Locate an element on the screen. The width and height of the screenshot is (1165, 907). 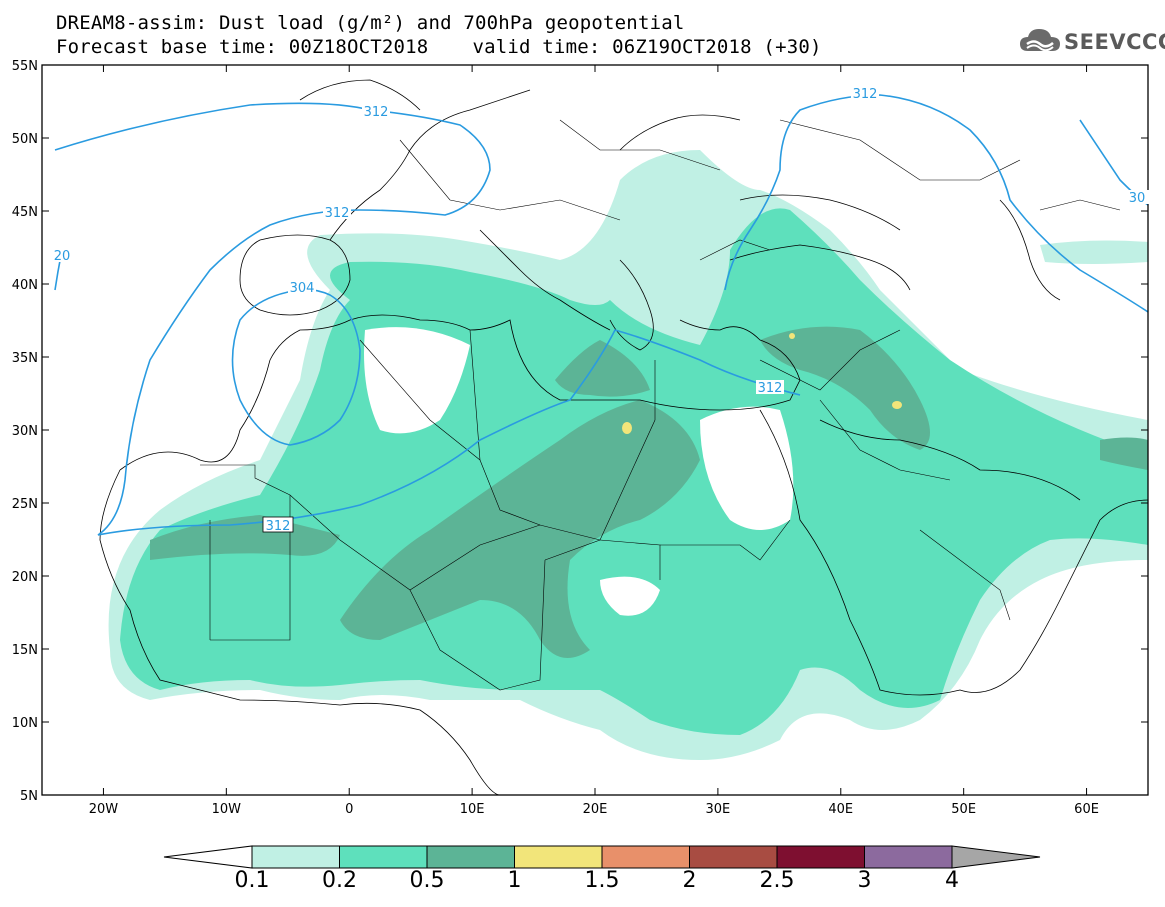
lon-label: 20W is located at coordinates (104, 809).